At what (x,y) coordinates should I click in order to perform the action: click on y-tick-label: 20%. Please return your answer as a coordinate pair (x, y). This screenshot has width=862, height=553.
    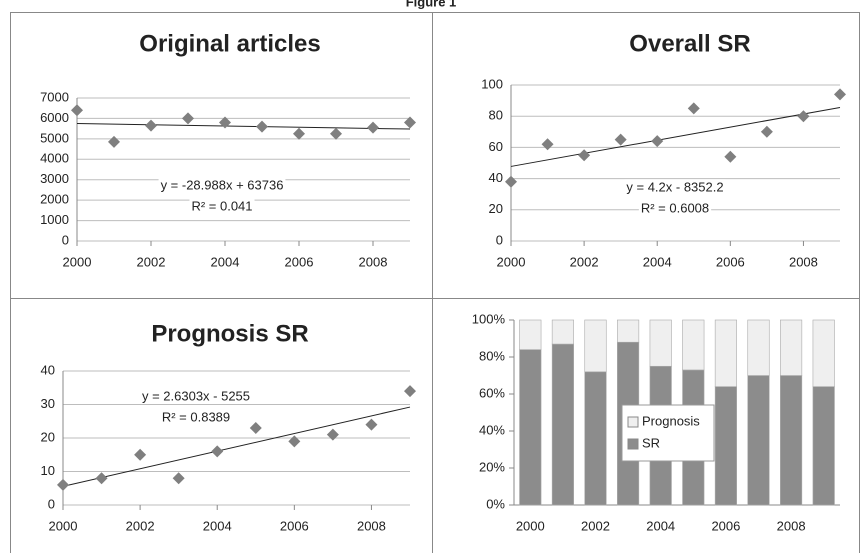
    Looking at the image, I should click on (492, 466).